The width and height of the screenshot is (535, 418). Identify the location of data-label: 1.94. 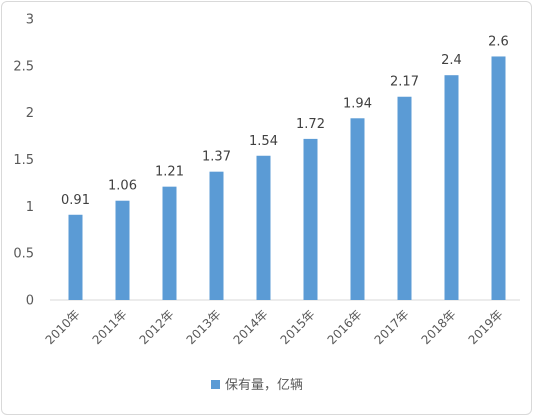
(357, 103).